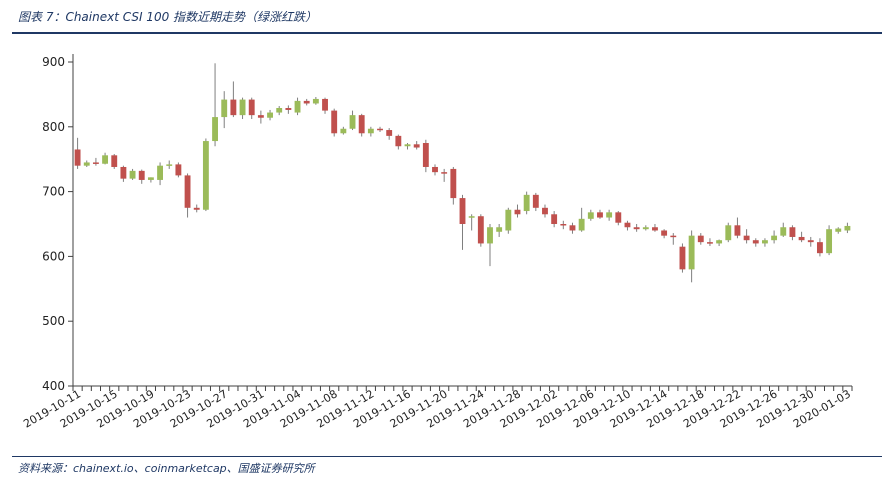  What do you see at coordinates (53, 321) in the screenshot?
I see `y-tick-label: 500` at bounding box center [53, 321].